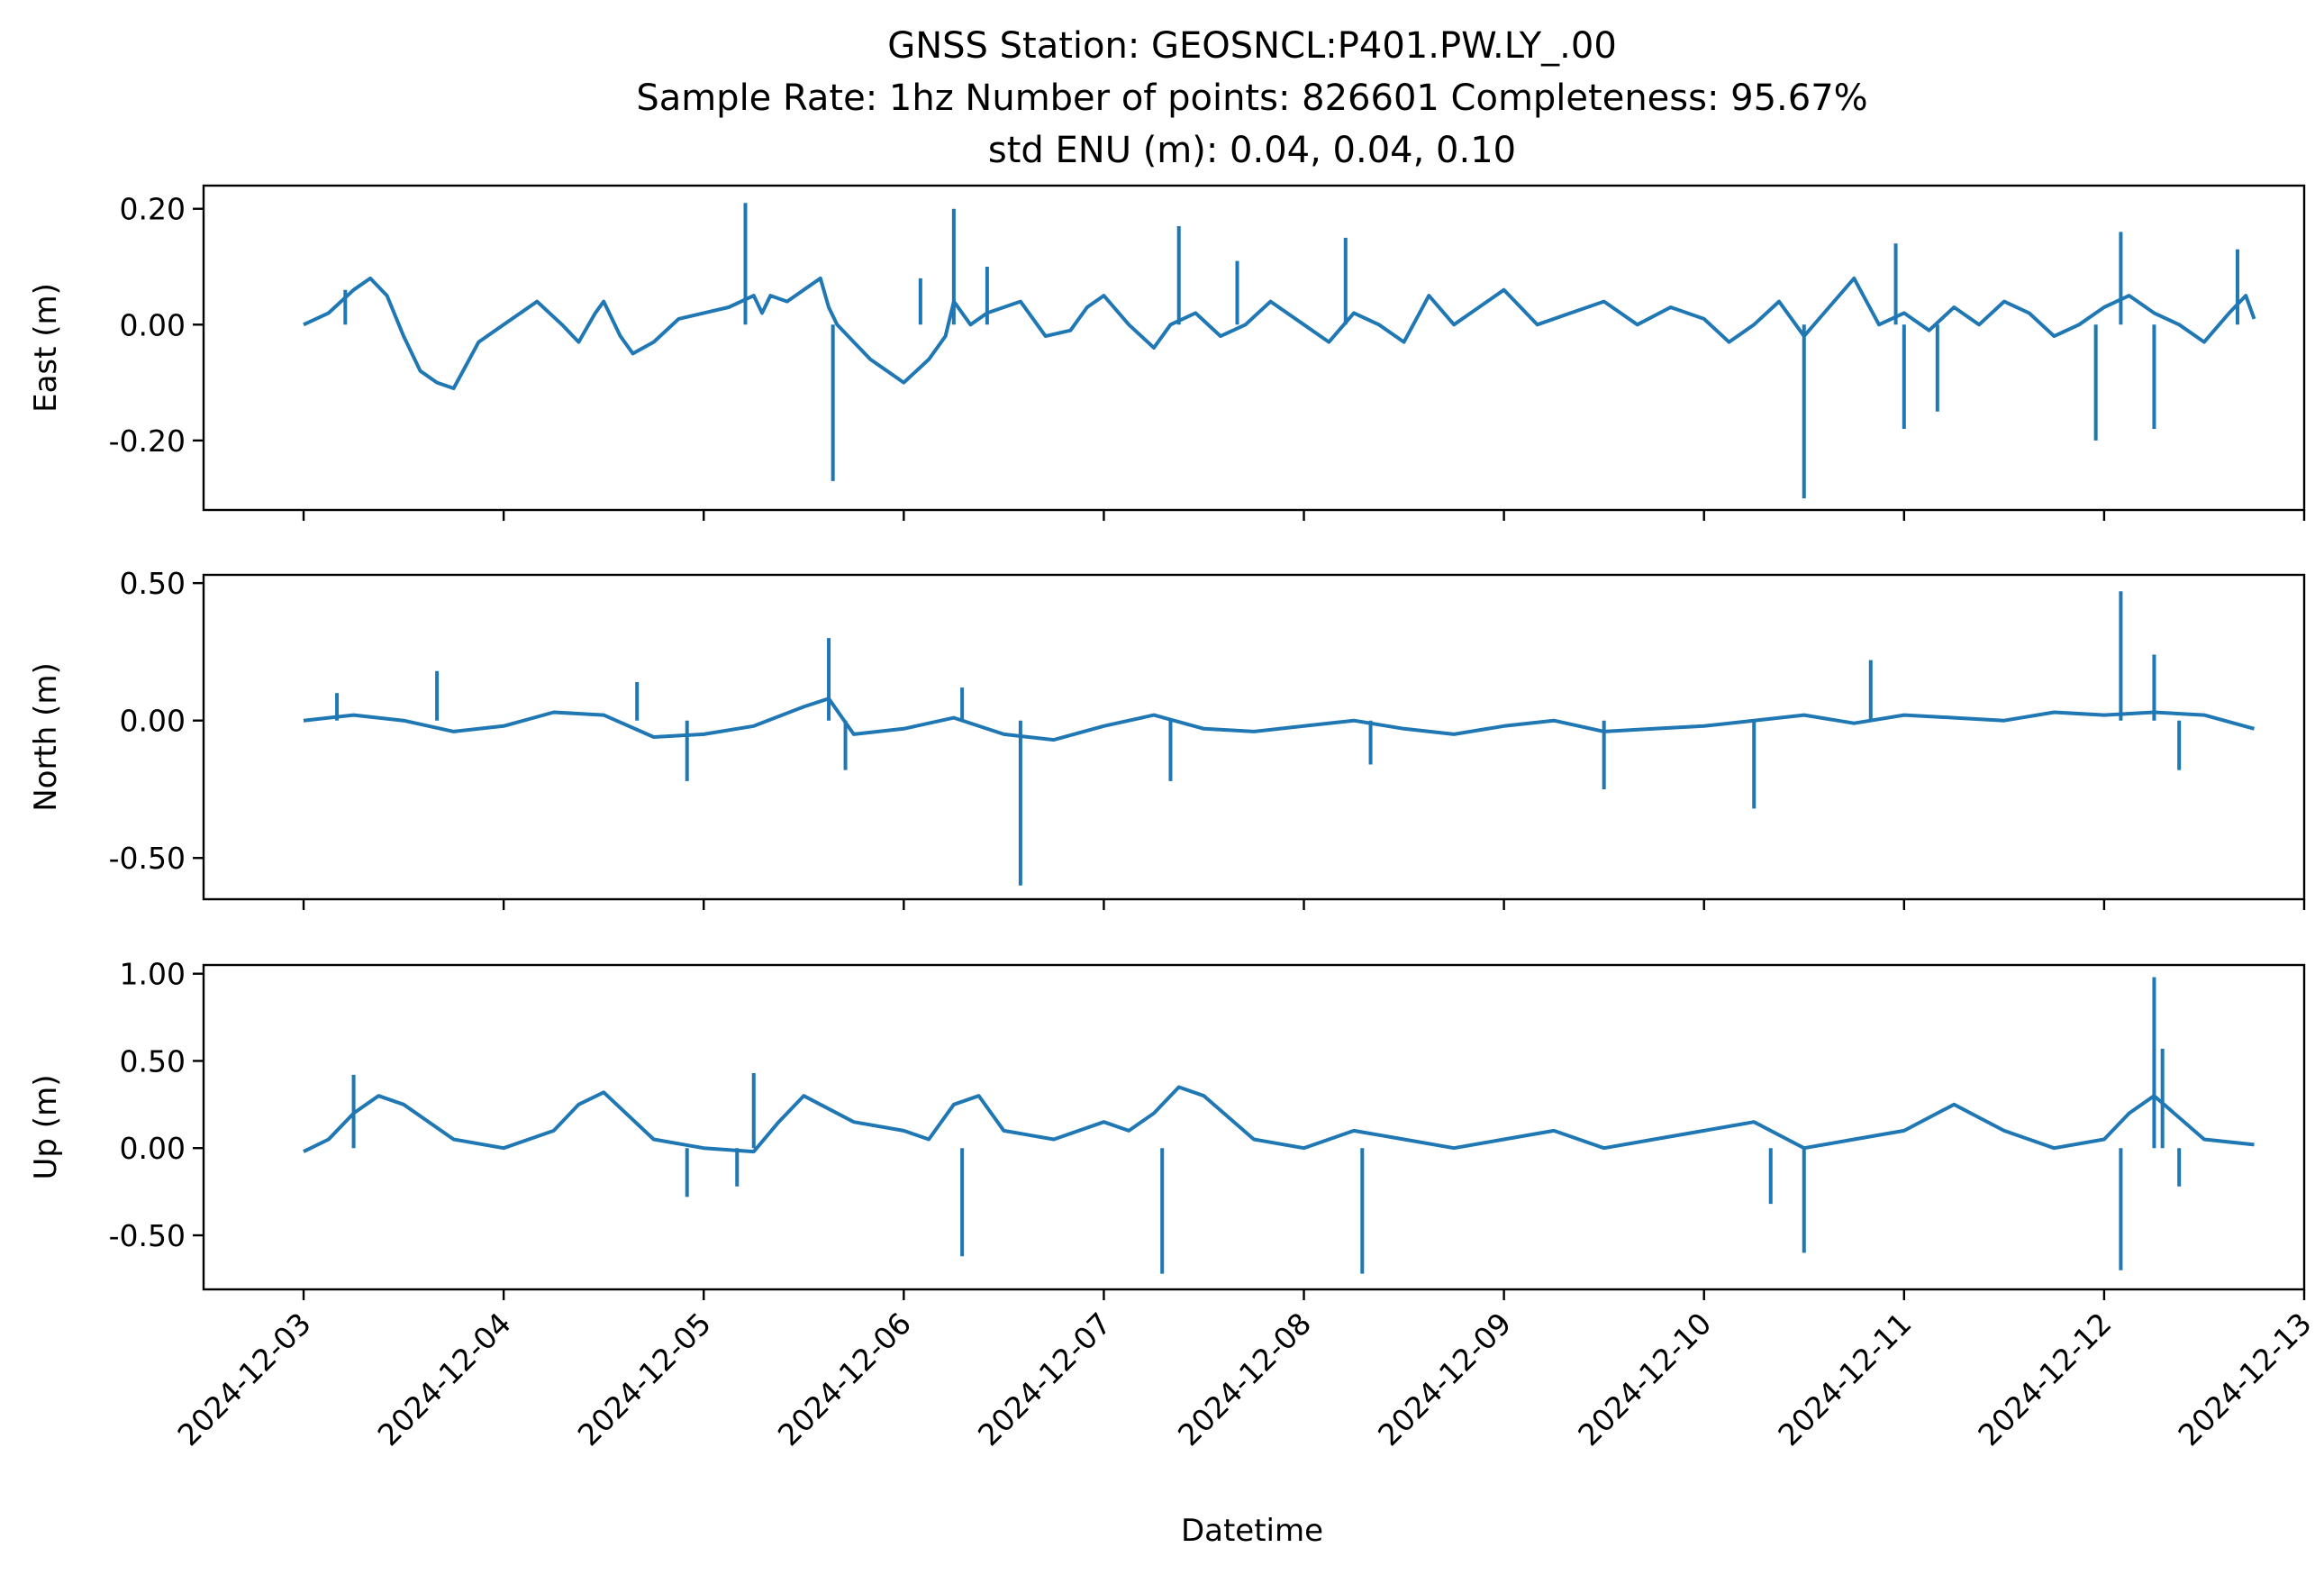  What do you see at coordinates (153, 324) in the screenshot?
I see `east-ytick-label-1: 0.00` at bounding box center [153, 324].